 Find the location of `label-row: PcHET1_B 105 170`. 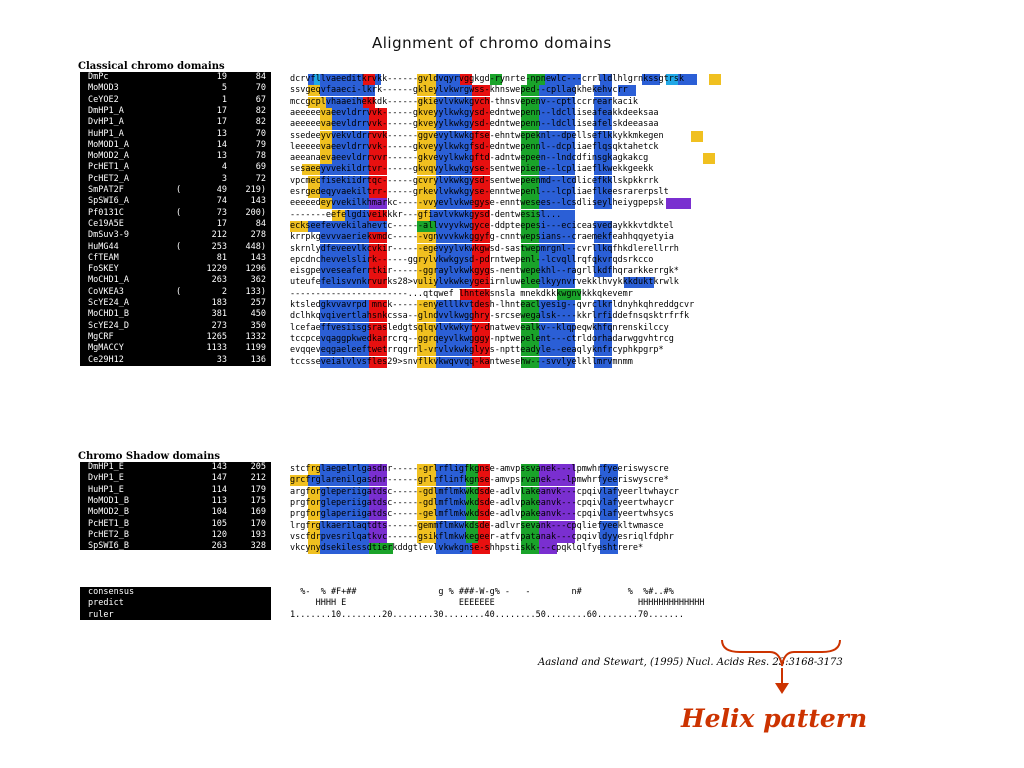

label-row: PcHET1_B 105 170 is located at coordinates (175, 524).